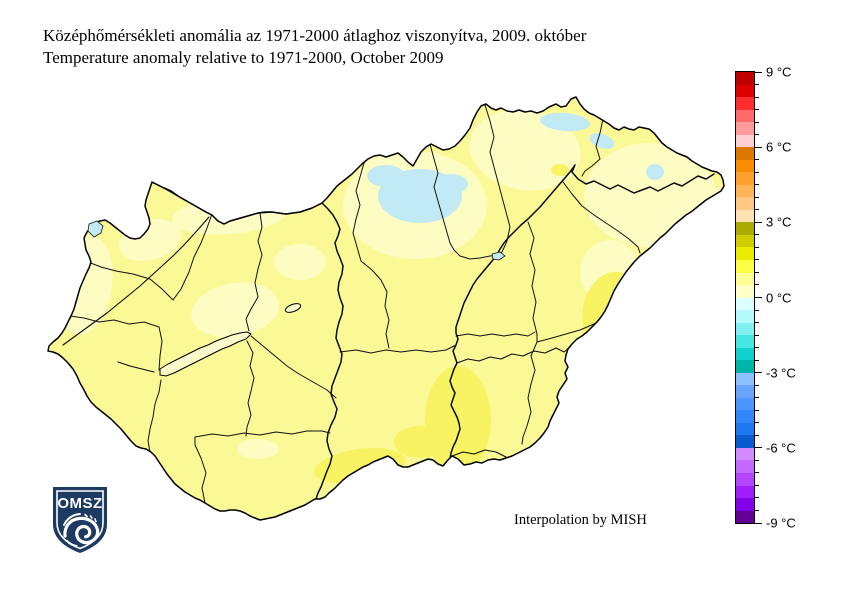  Describe the element at coordinates (779, 147) in the screenshot. I see `colorbar-tick-label: 6 °C` at that location.